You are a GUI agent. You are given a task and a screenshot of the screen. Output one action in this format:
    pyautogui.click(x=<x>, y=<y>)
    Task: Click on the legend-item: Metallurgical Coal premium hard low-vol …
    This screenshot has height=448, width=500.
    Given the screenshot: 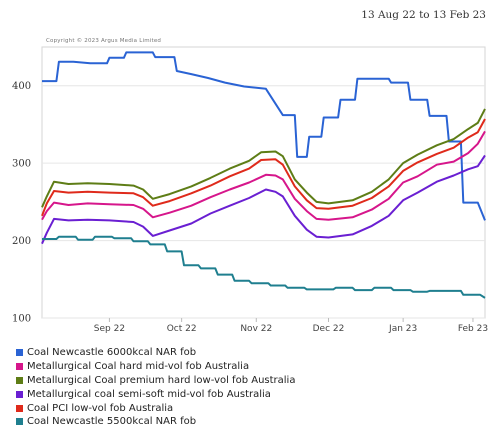 What is the action you would take?
    pyautogui.click(x=155, y=381)
    